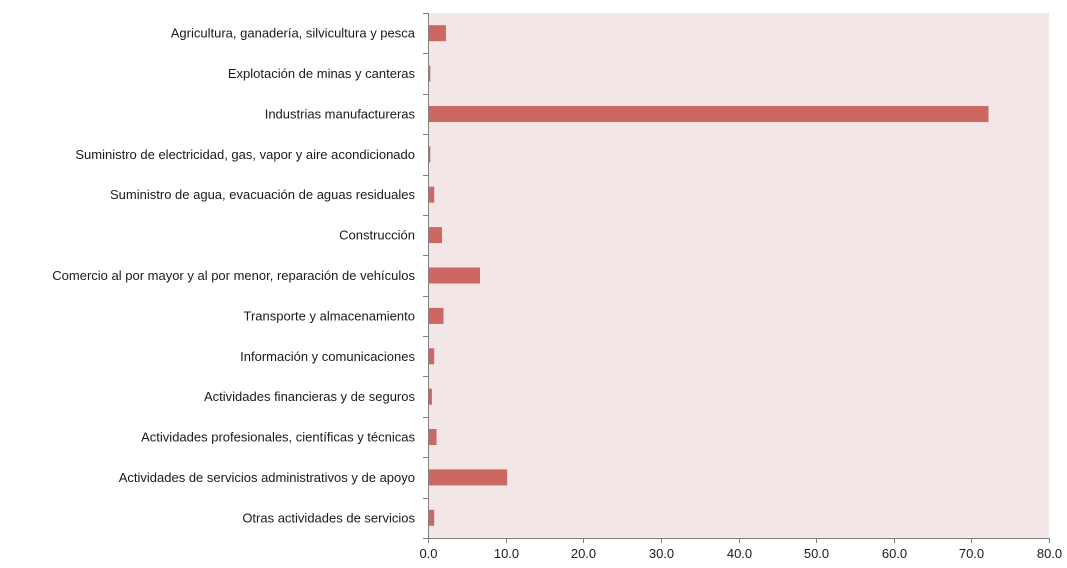 This screenshot has height=568, width=1067. I want to click on category-label: Explotación de minas y canteras, so click(322, 73).